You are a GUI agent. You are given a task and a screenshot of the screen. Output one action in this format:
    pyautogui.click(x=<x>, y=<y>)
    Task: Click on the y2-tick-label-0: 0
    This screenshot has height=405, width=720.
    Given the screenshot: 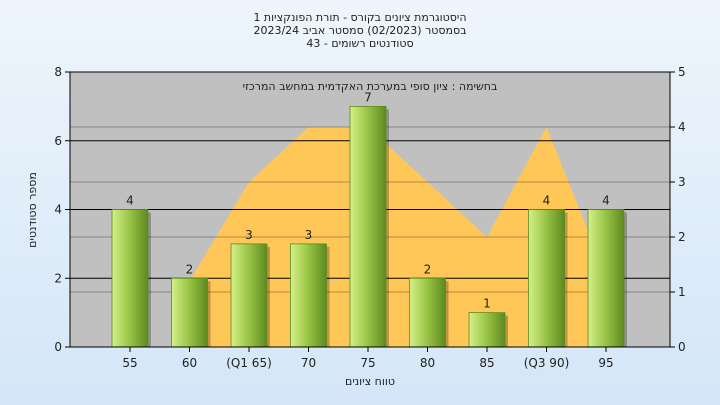 What is the action you would take?
    pyautogui.click(x=682, y=347)
    